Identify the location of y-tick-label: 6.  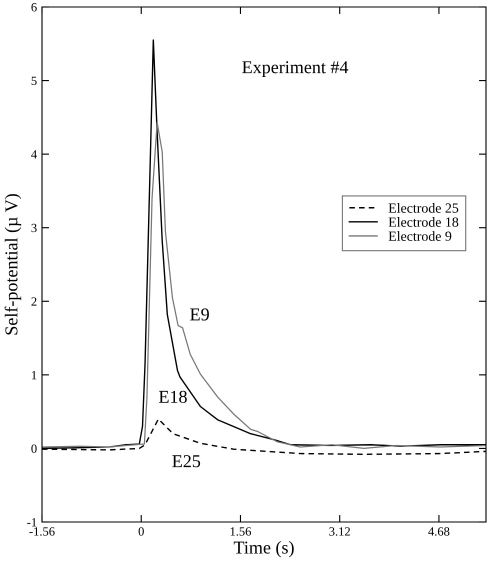
(34, 7).